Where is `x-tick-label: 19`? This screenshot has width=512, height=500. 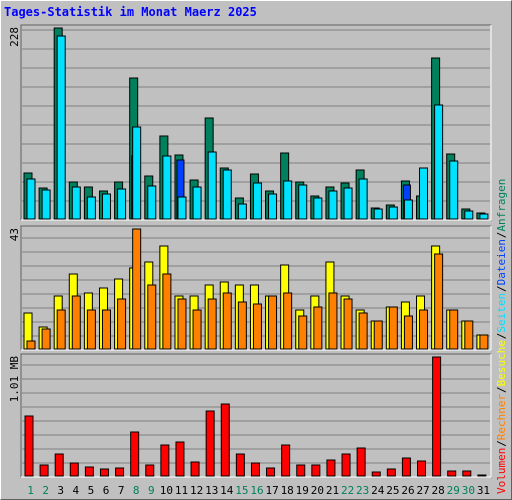
x-tick-label: 19 is located at coordinates (302, 490).